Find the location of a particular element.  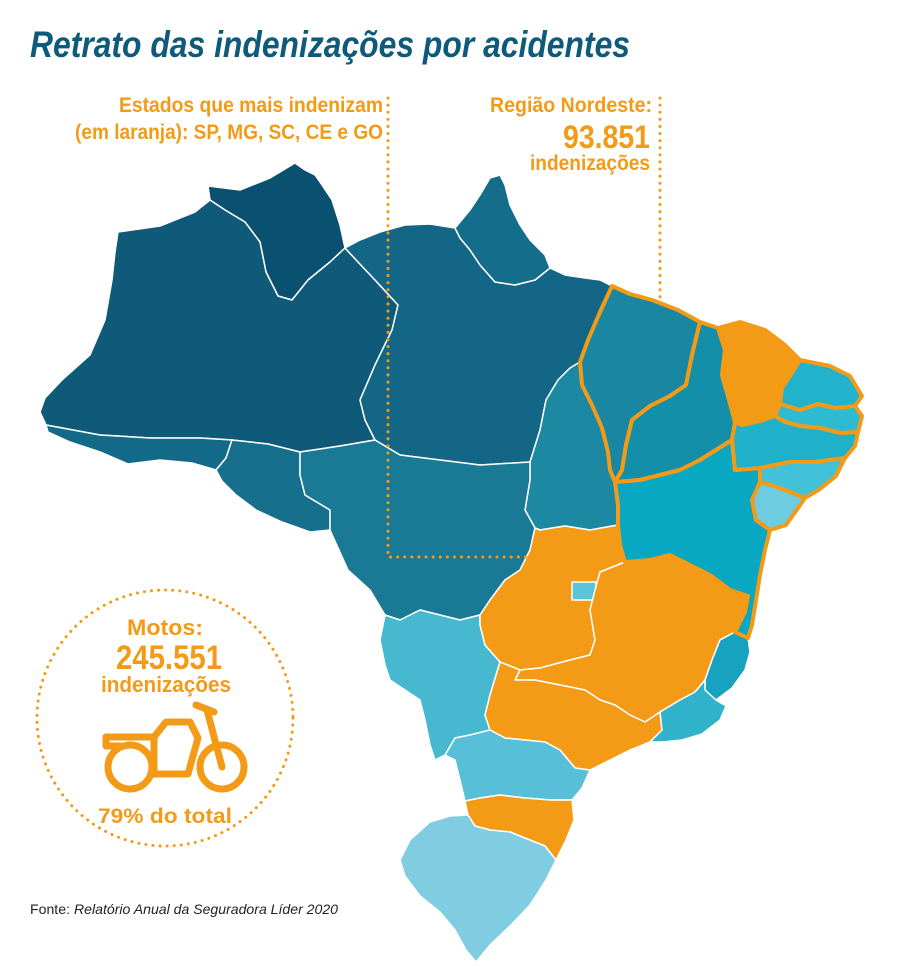

motos-label: Motos: is located at coordinates (165, 627).